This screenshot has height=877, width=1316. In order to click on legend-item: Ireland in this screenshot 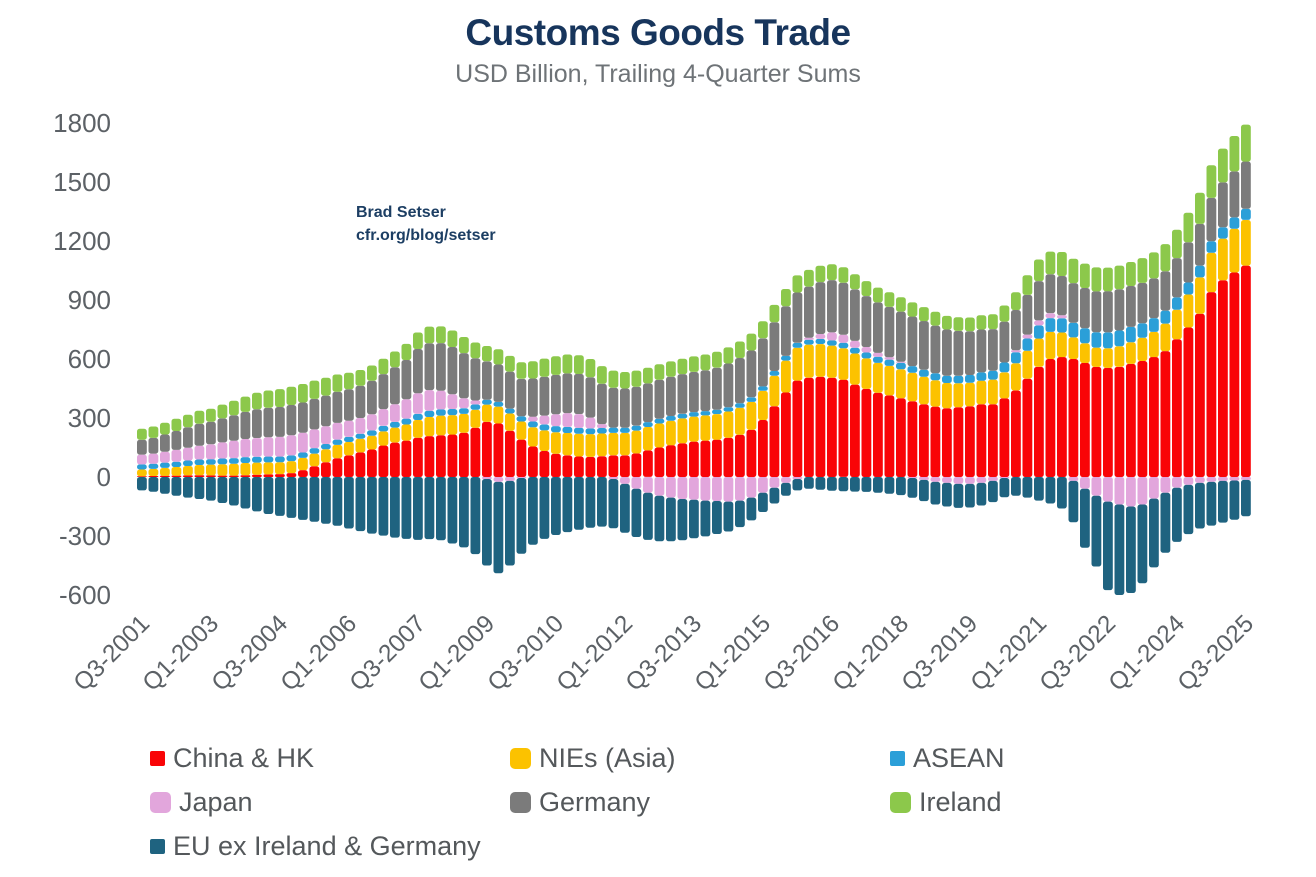, I will do `click(947, 802)`.